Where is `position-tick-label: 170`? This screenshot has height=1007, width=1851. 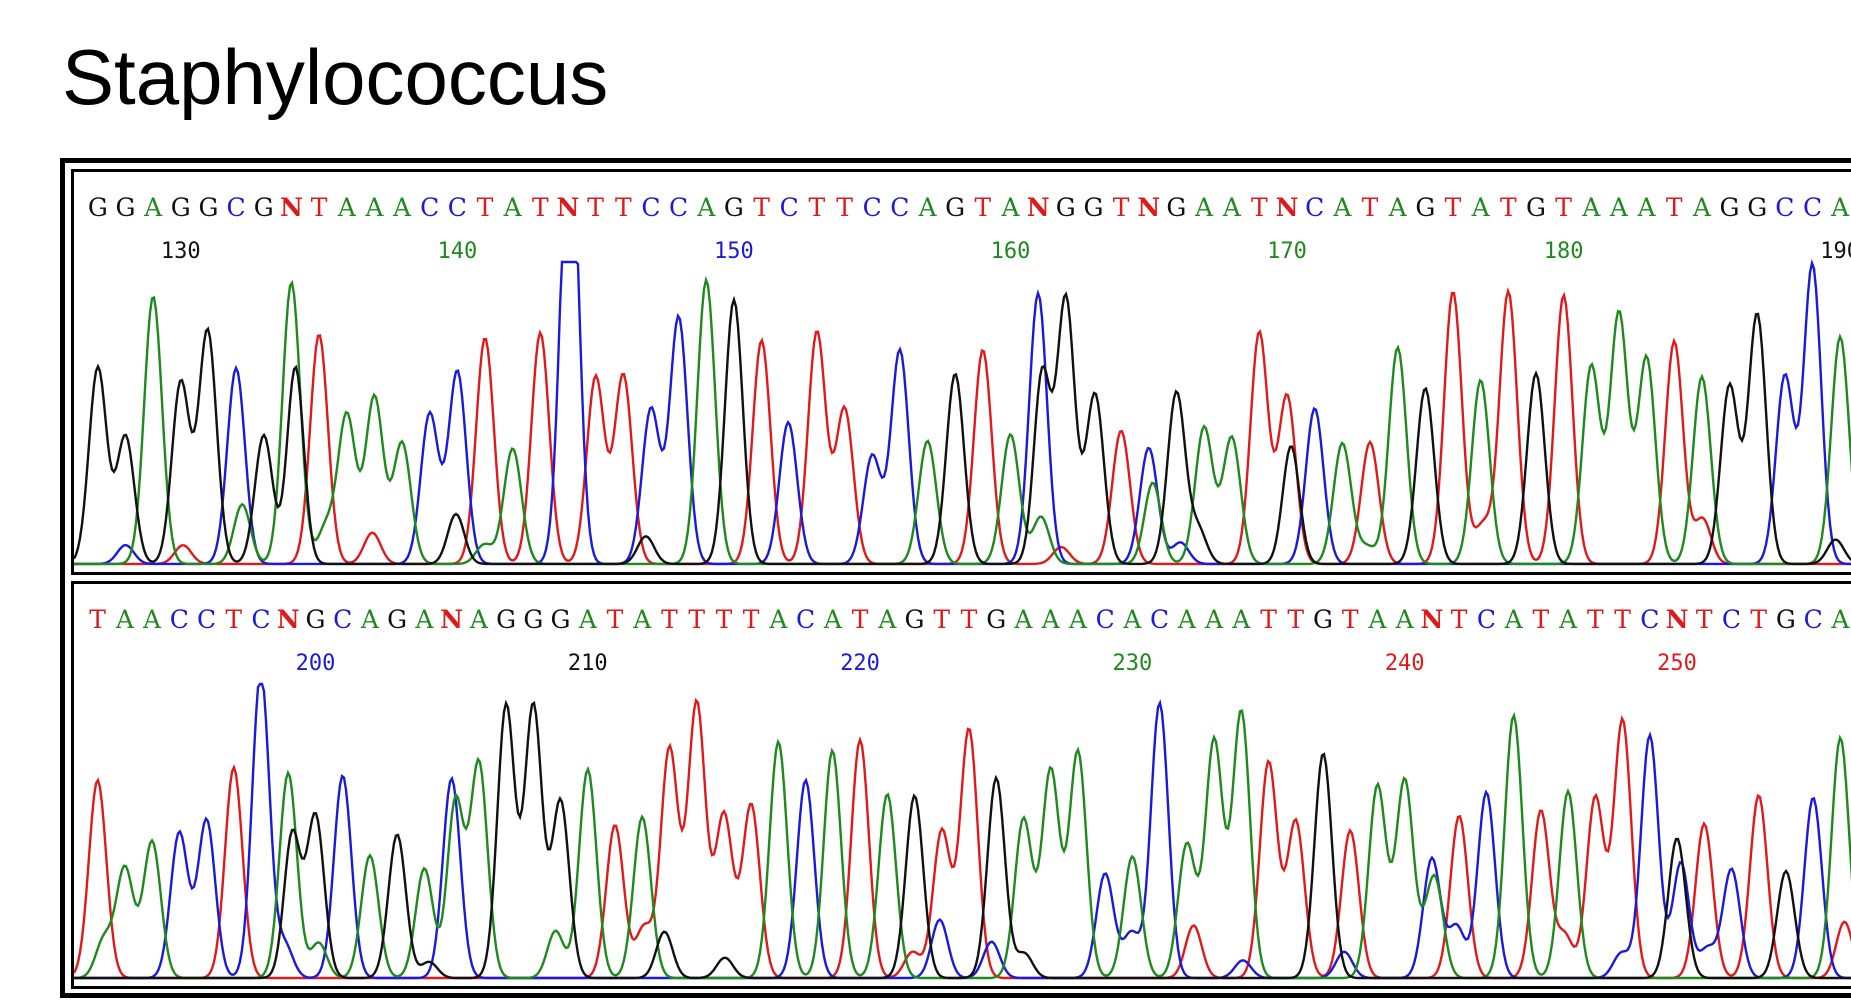 position-tick-label: 170 is located at coordinates (1287, 251).